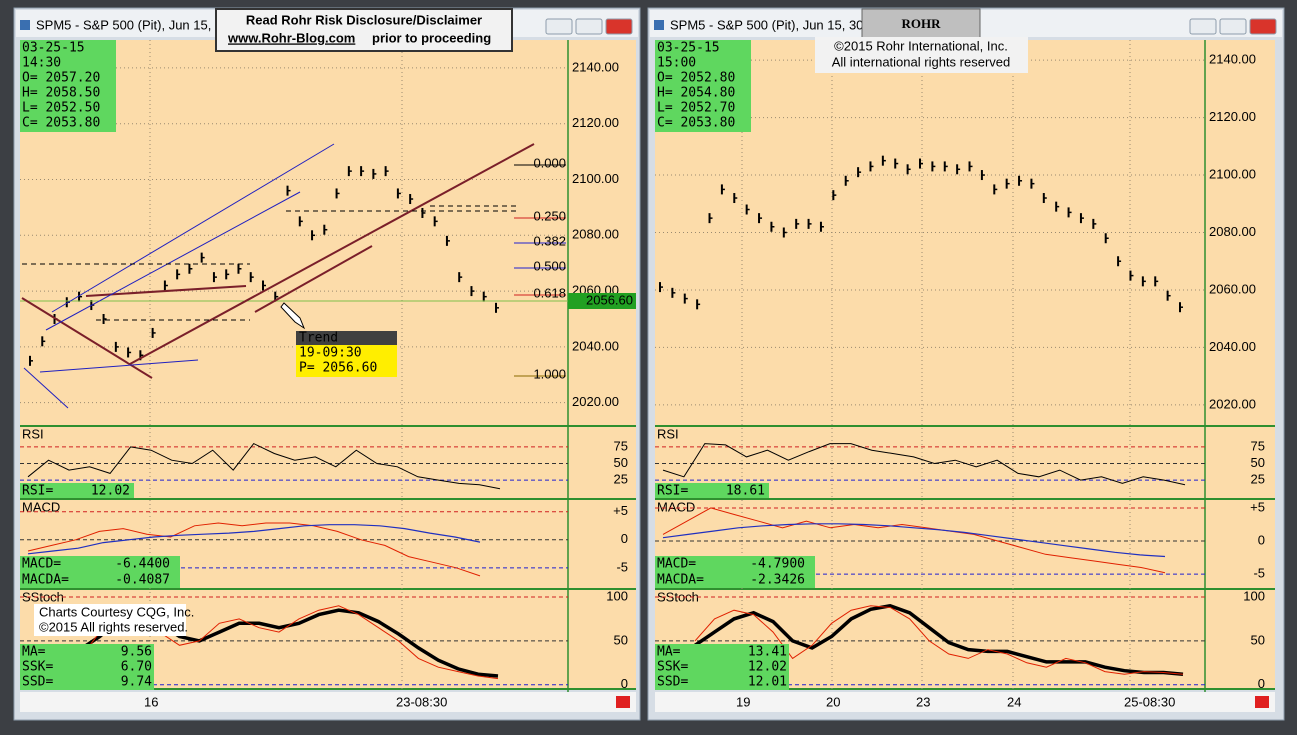  What do you see at coordinates (696, 93) in the screenshot?
I see `data-box-line: H= 2054.80` at bounding box center [696, 93].